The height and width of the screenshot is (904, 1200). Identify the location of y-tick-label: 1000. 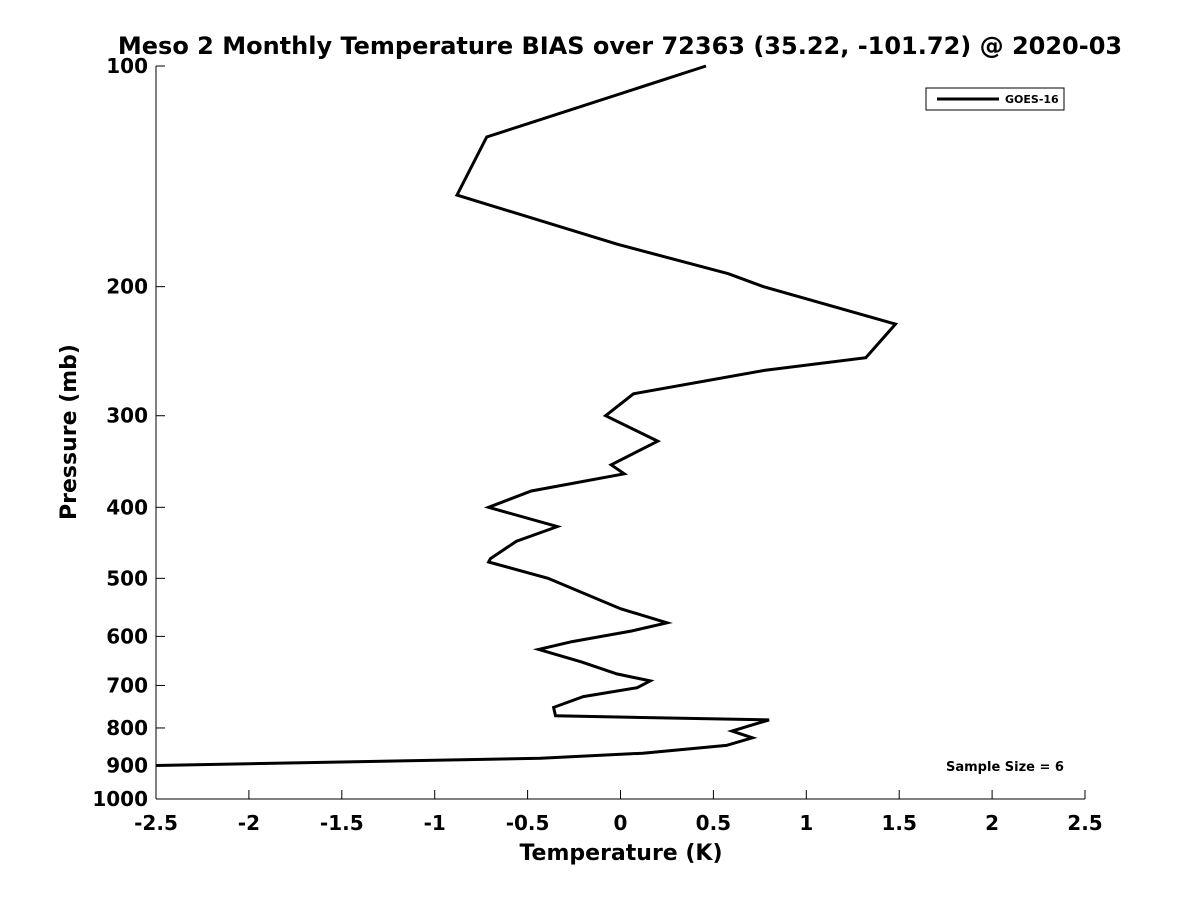
(120, 799).